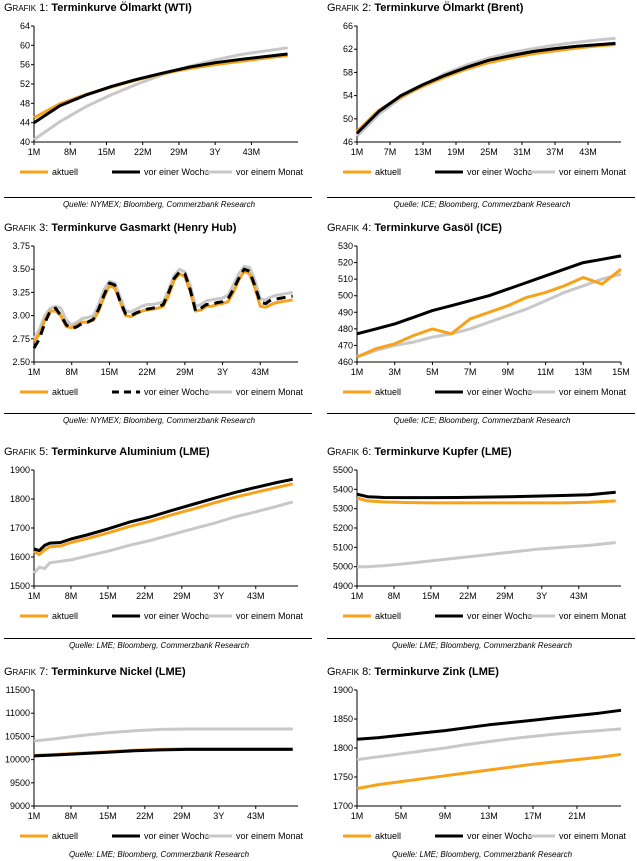 This screenshot has width=637, height=861. Describe the element at coordinates (343, 528) in the screenshot. I see `y-tick-label: 5200` at that location.